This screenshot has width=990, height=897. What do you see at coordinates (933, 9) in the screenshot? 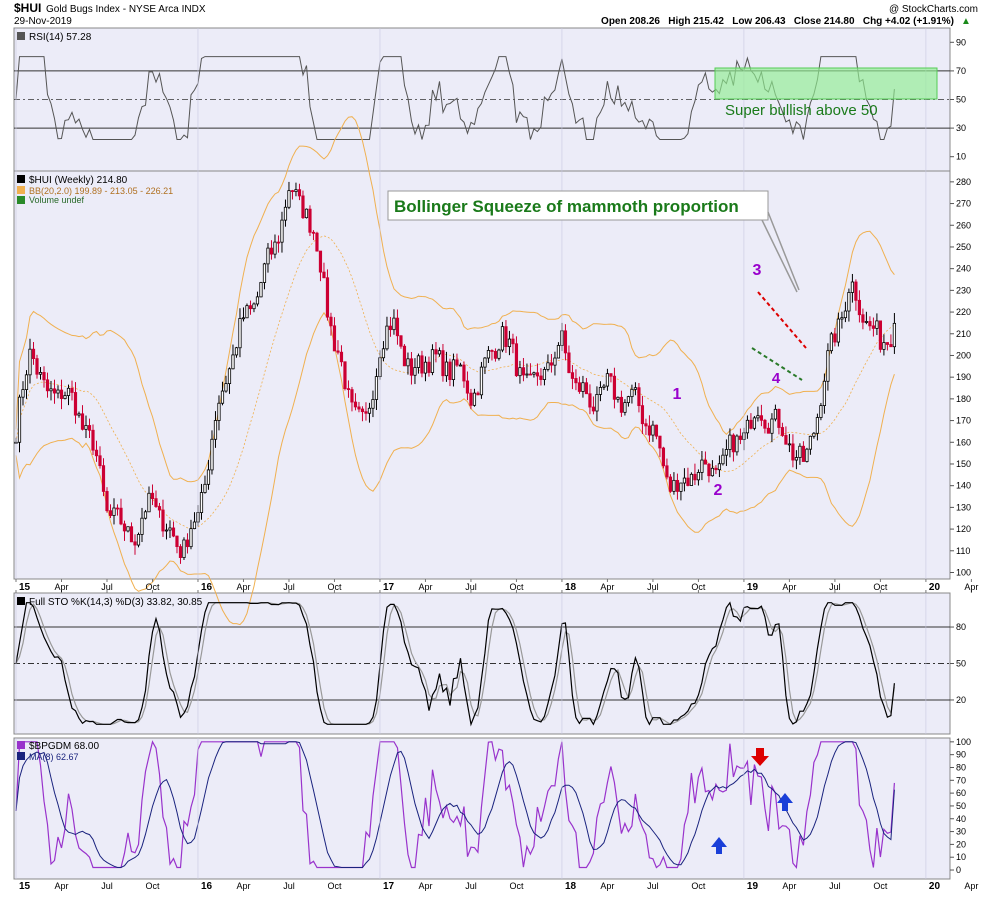
I see `watermark: @ StockCharts.com` at bounding box center [933, 9].